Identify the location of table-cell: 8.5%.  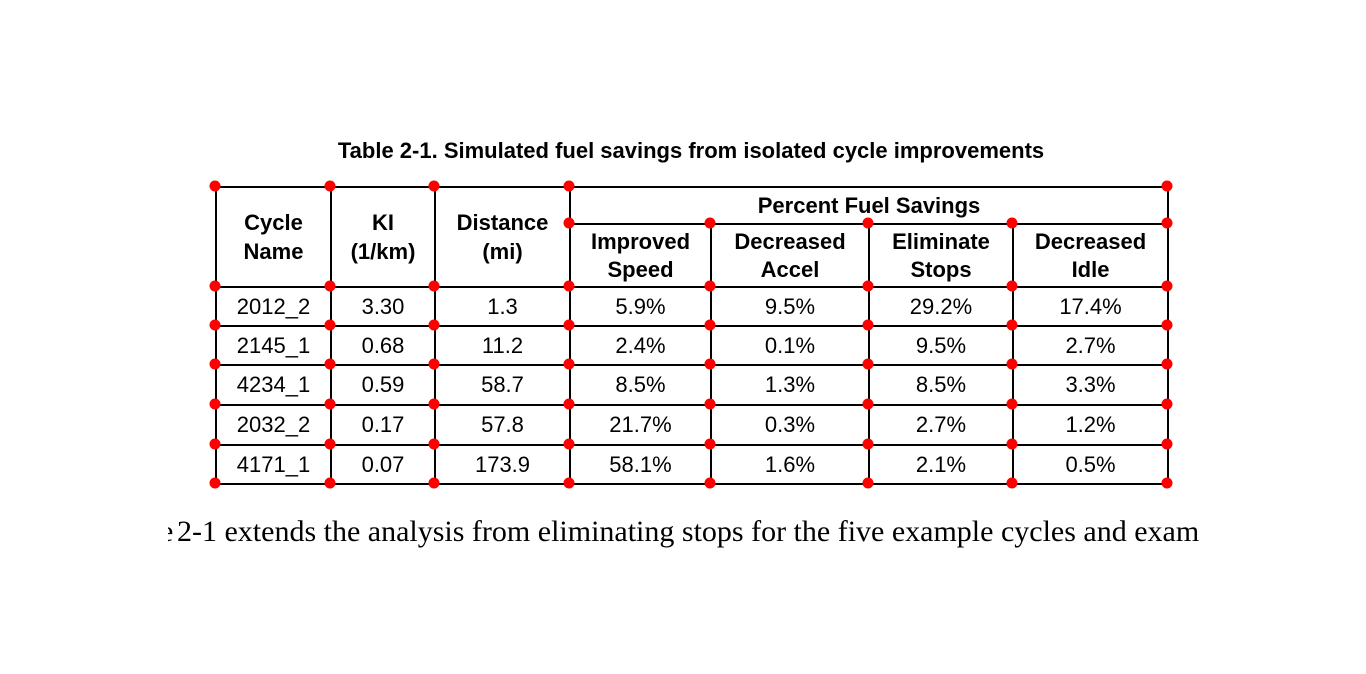
(941, 385).